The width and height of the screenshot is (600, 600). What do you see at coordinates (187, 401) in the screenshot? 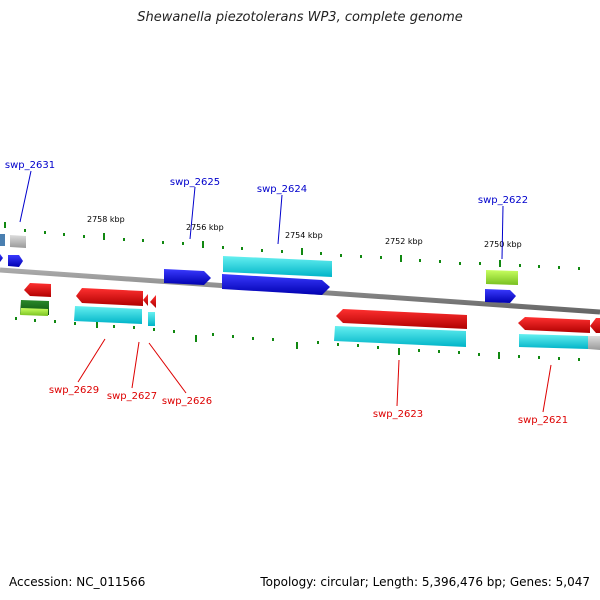
I see `gene-label-swp_2626: swp_2626` at bounding box center [187, 401].